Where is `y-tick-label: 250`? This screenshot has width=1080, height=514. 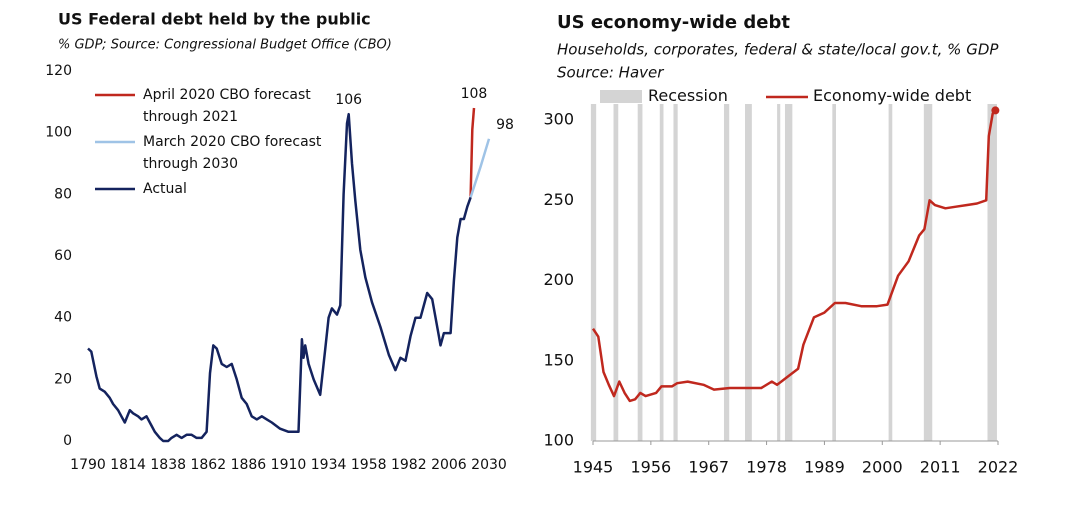 y-tick-label: 250 is located at coordinates (558, 199).